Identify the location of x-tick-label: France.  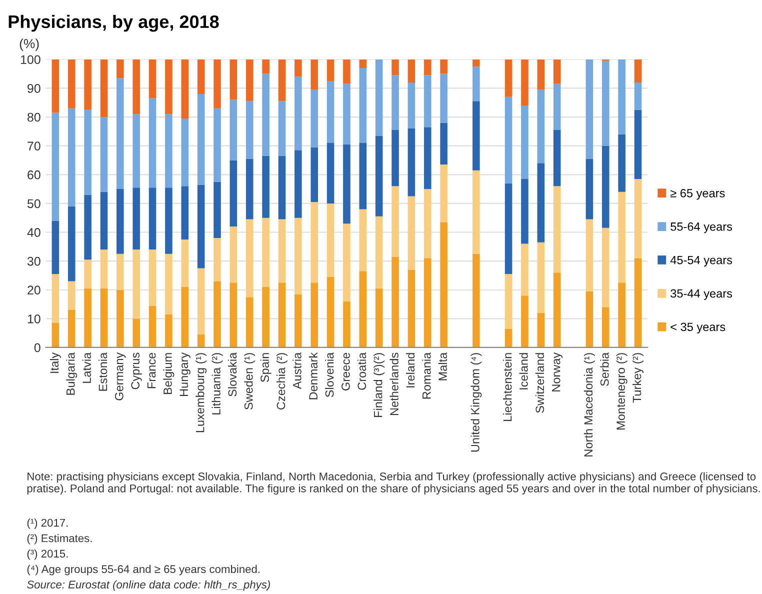
(151, 370).